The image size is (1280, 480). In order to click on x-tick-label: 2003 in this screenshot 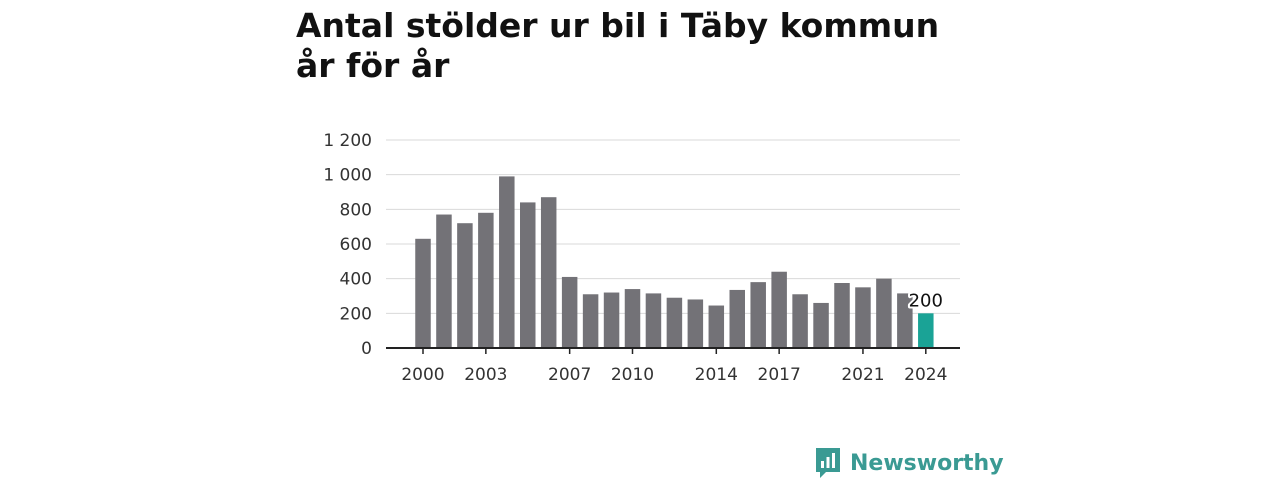, I will do `click(485, 375)`.